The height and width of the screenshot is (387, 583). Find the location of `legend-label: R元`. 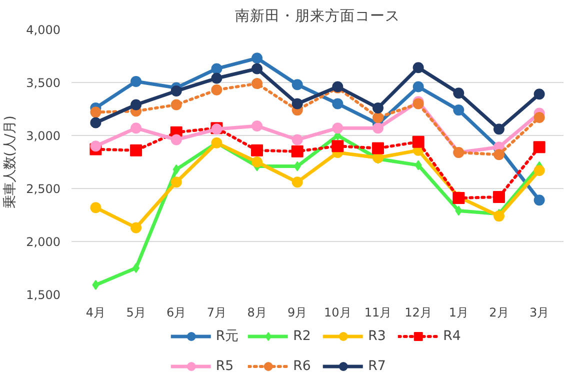

legend-label: R元 is located at coordinates (227, 336).